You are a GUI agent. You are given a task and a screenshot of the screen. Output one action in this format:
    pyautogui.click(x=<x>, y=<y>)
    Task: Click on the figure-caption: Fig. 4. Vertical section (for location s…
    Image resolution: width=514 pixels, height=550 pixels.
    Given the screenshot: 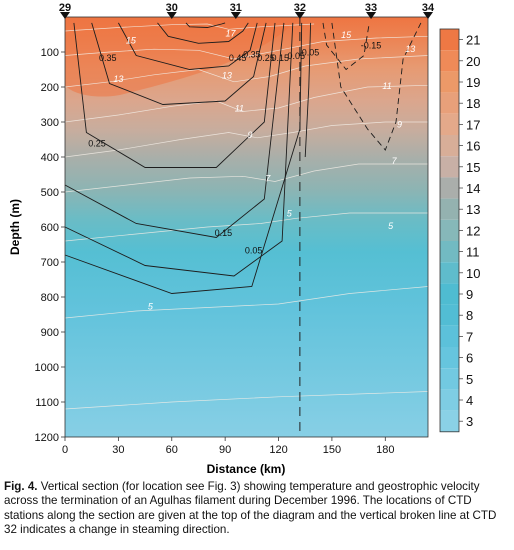 What is the action you would take?
    pyautogui.click(x=257, y=509)
    